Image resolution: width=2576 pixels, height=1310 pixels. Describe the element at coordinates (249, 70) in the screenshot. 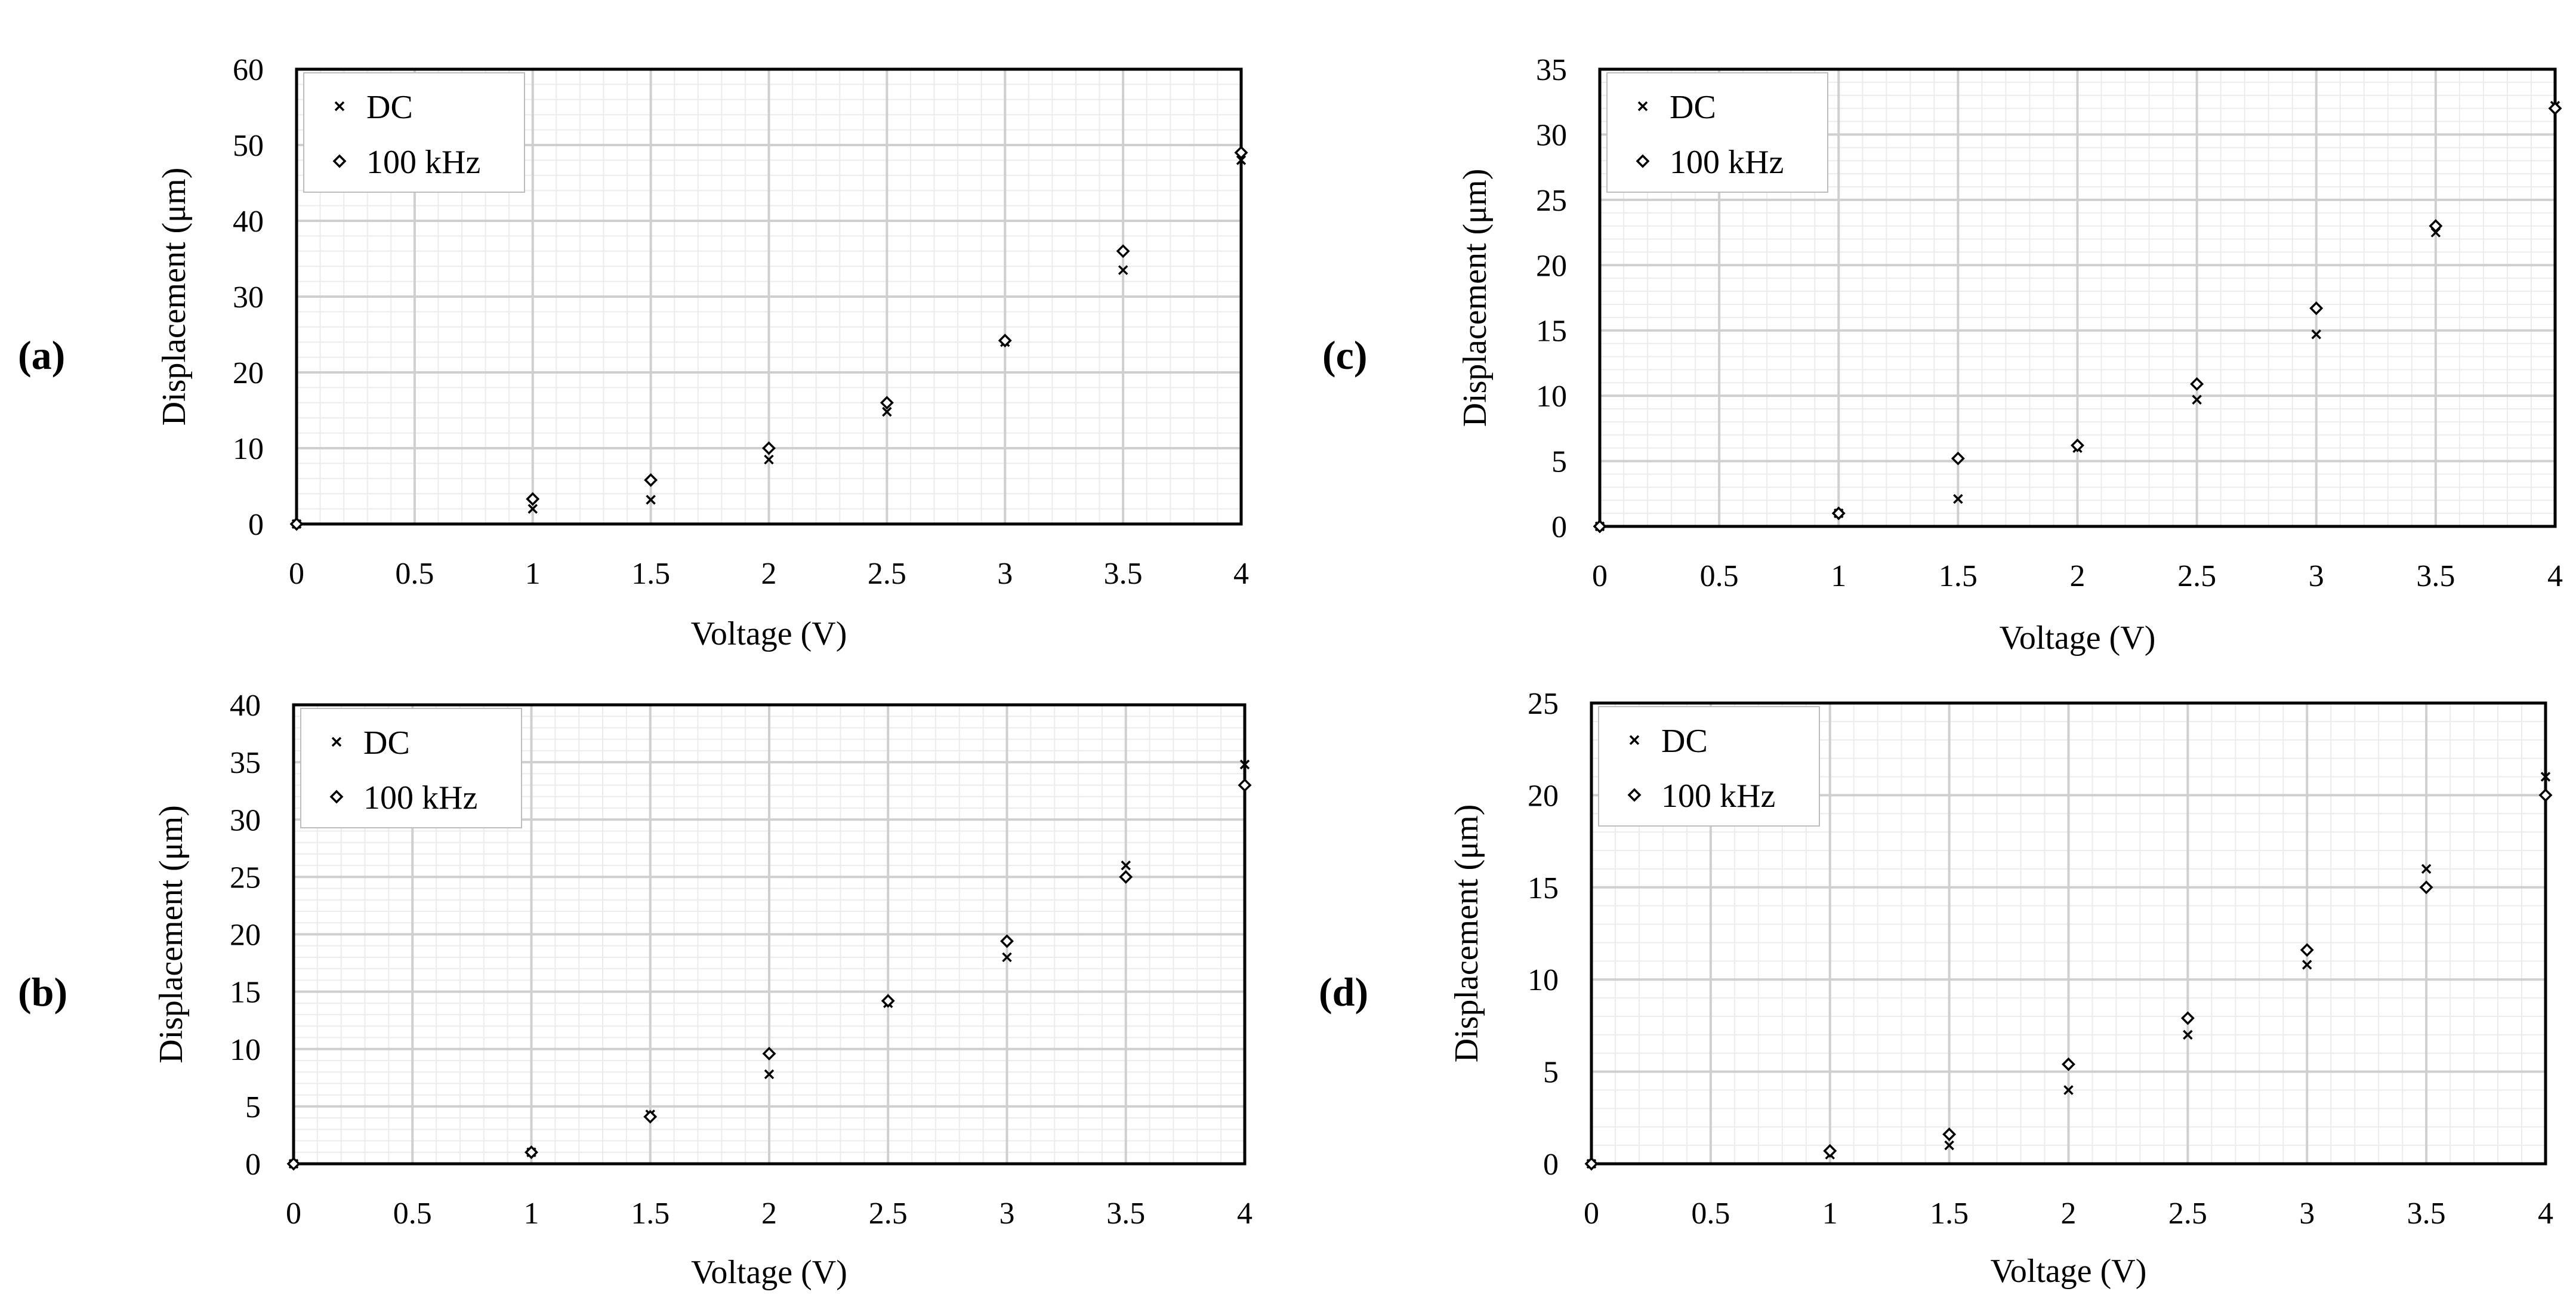

I see `y-tick-label: 60` at that location.